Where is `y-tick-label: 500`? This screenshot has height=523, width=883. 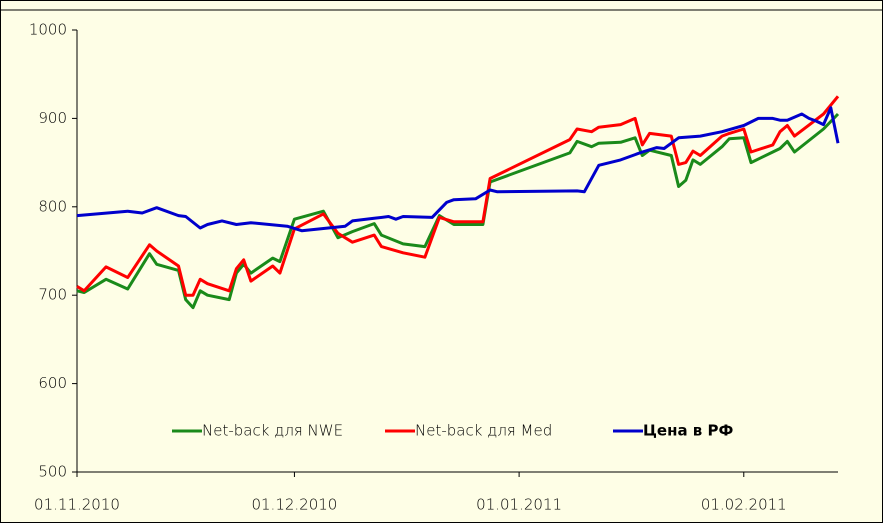
y-tick-label: 500 is located at coordinates (52, 472).